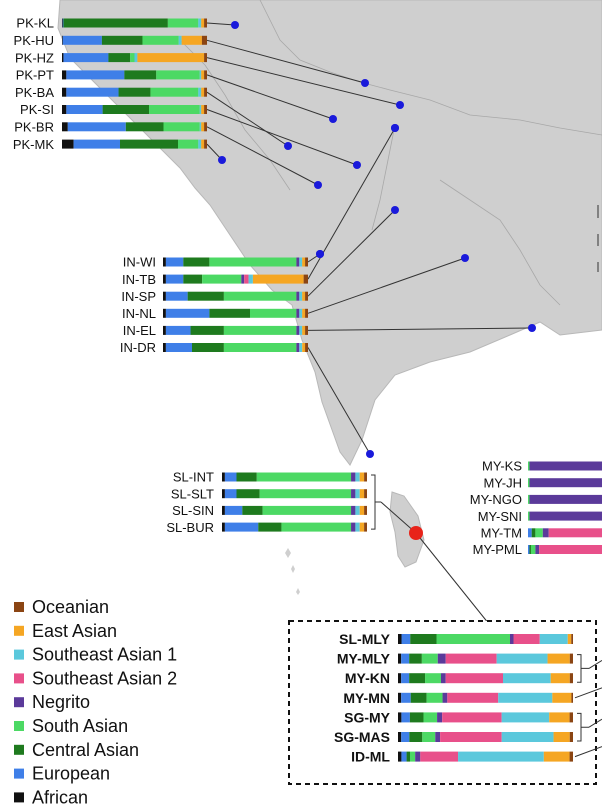  What do you see at coordinates (365, 527) in the screenshot?
I see `segment-sl-bur-oceanian` at bounding box center [365, 527].